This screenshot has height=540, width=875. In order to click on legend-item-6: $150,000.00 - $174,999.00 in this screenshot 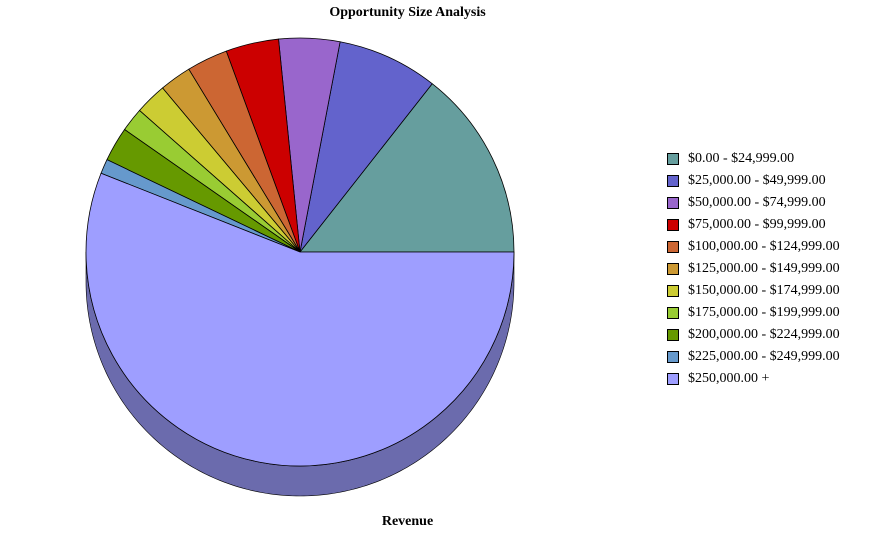, I will do `click(769, 291)`.